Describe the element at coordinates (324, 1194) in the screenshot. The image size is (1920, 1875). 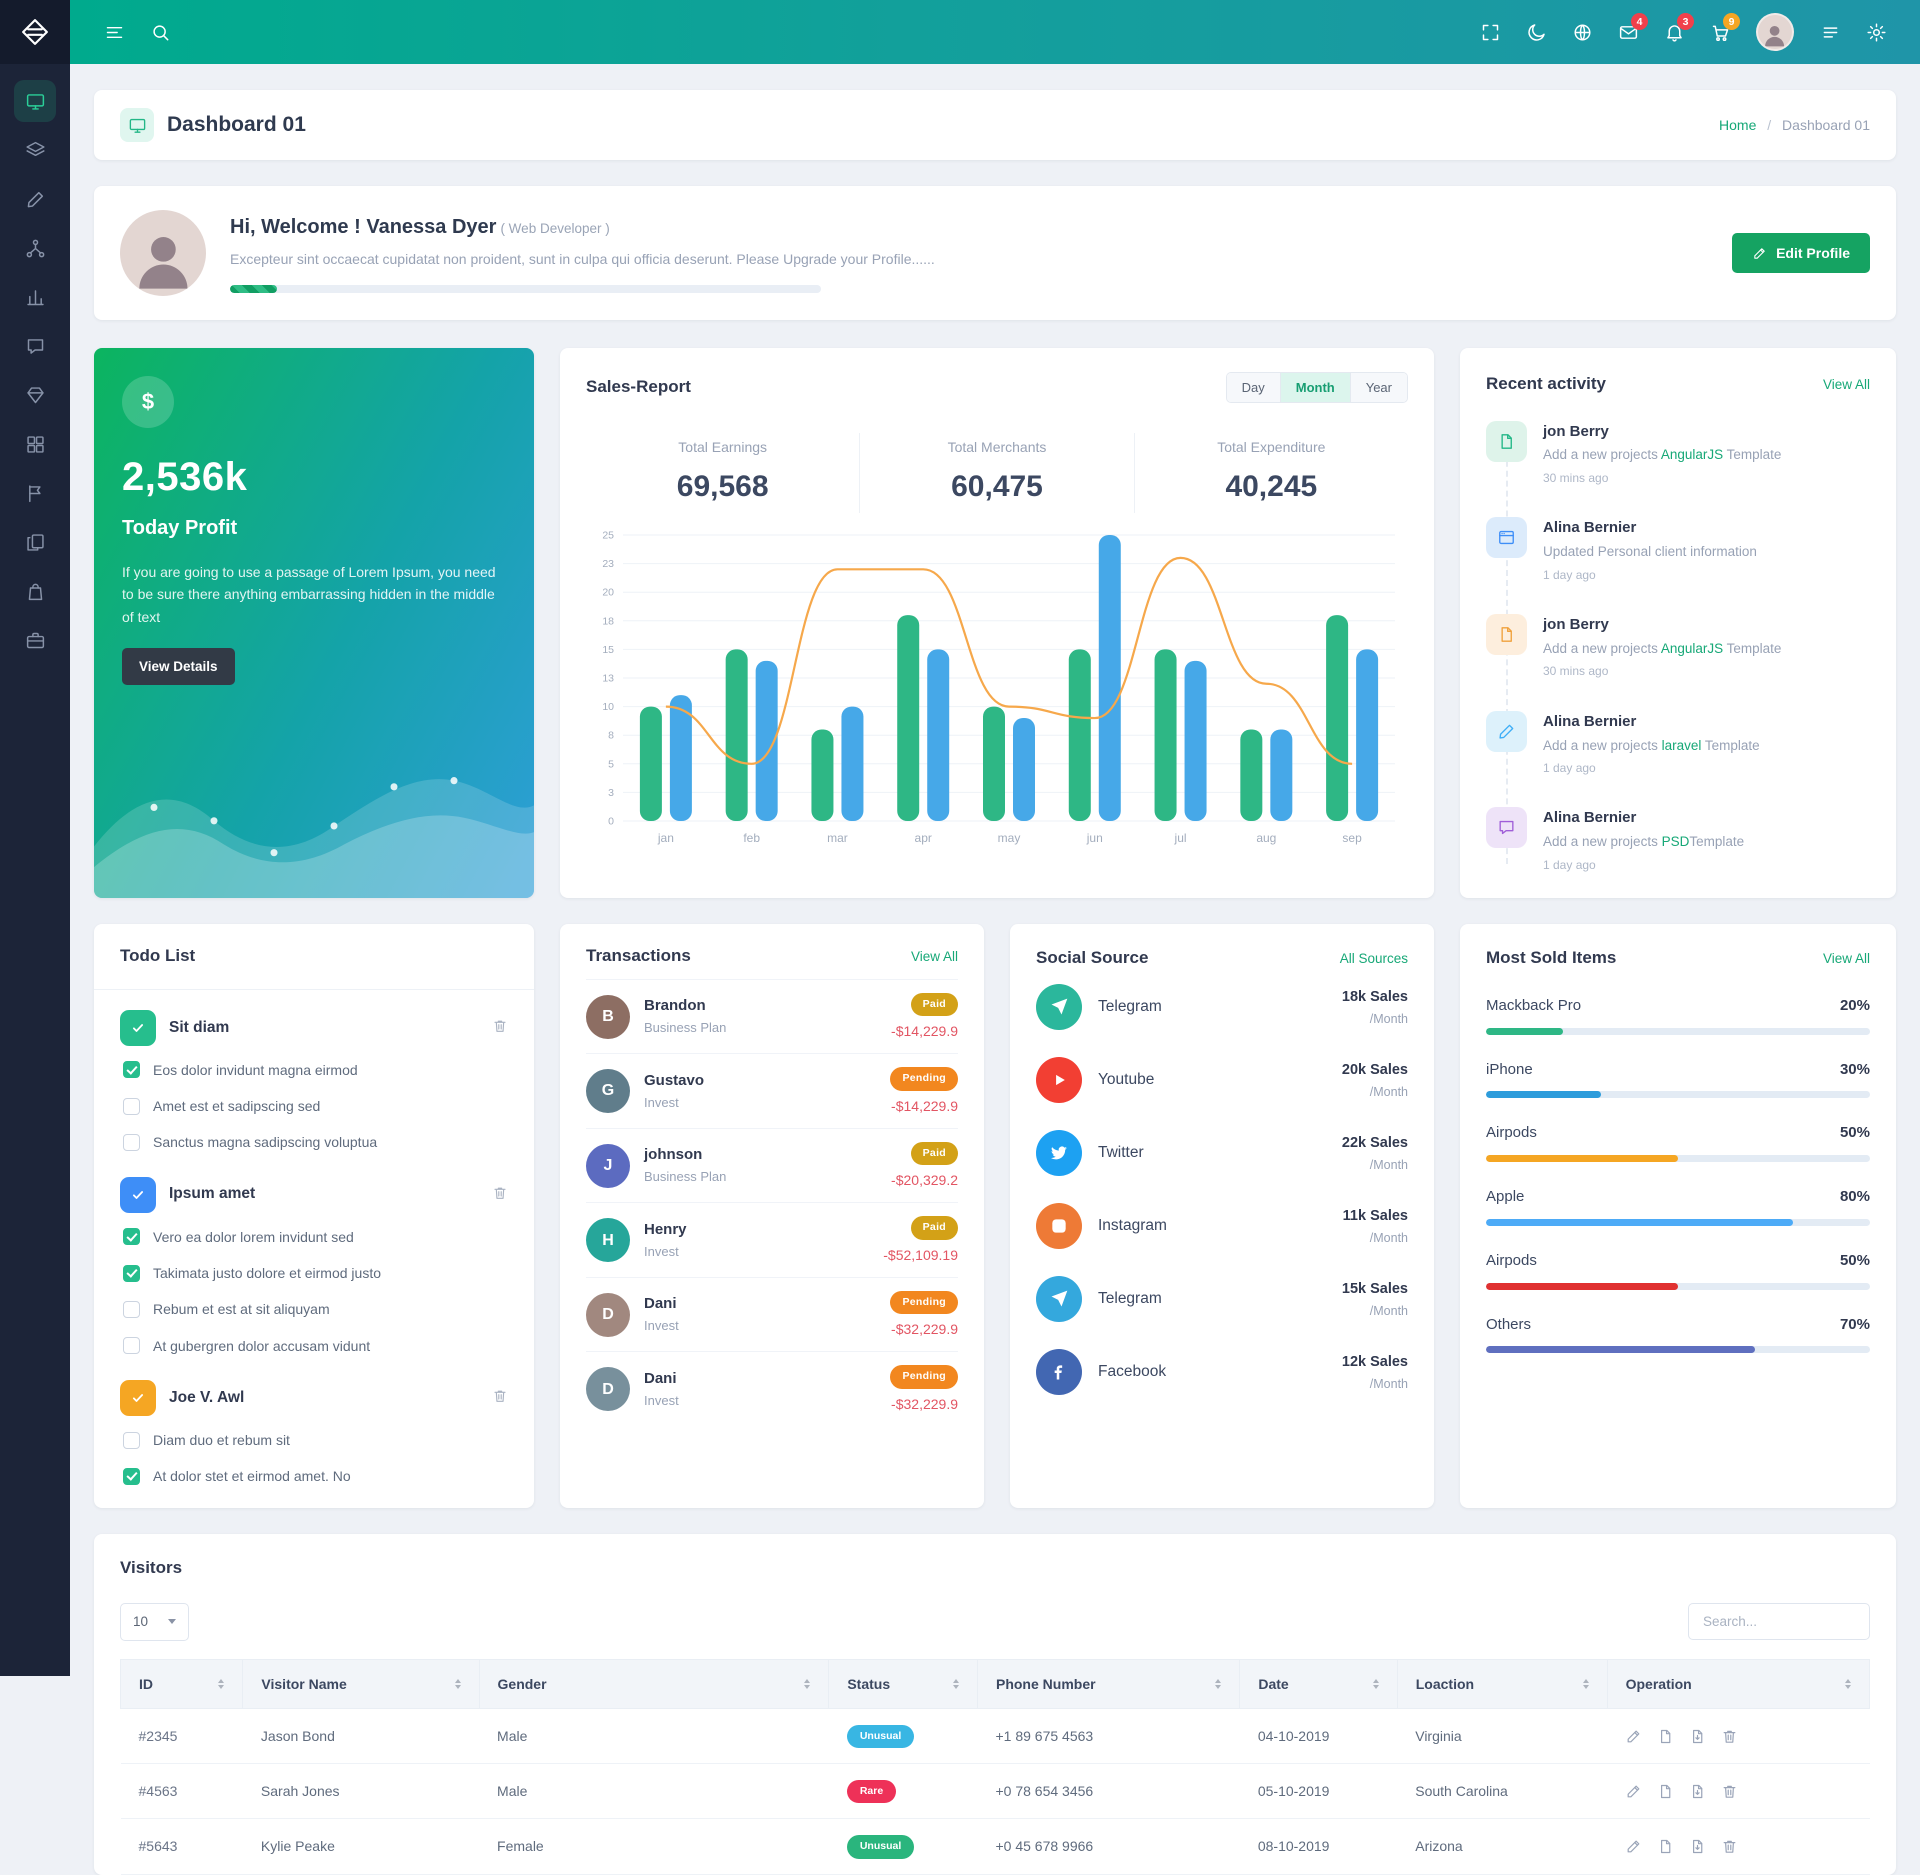
I see `todo-group-name: Ipsum amet` at that location.